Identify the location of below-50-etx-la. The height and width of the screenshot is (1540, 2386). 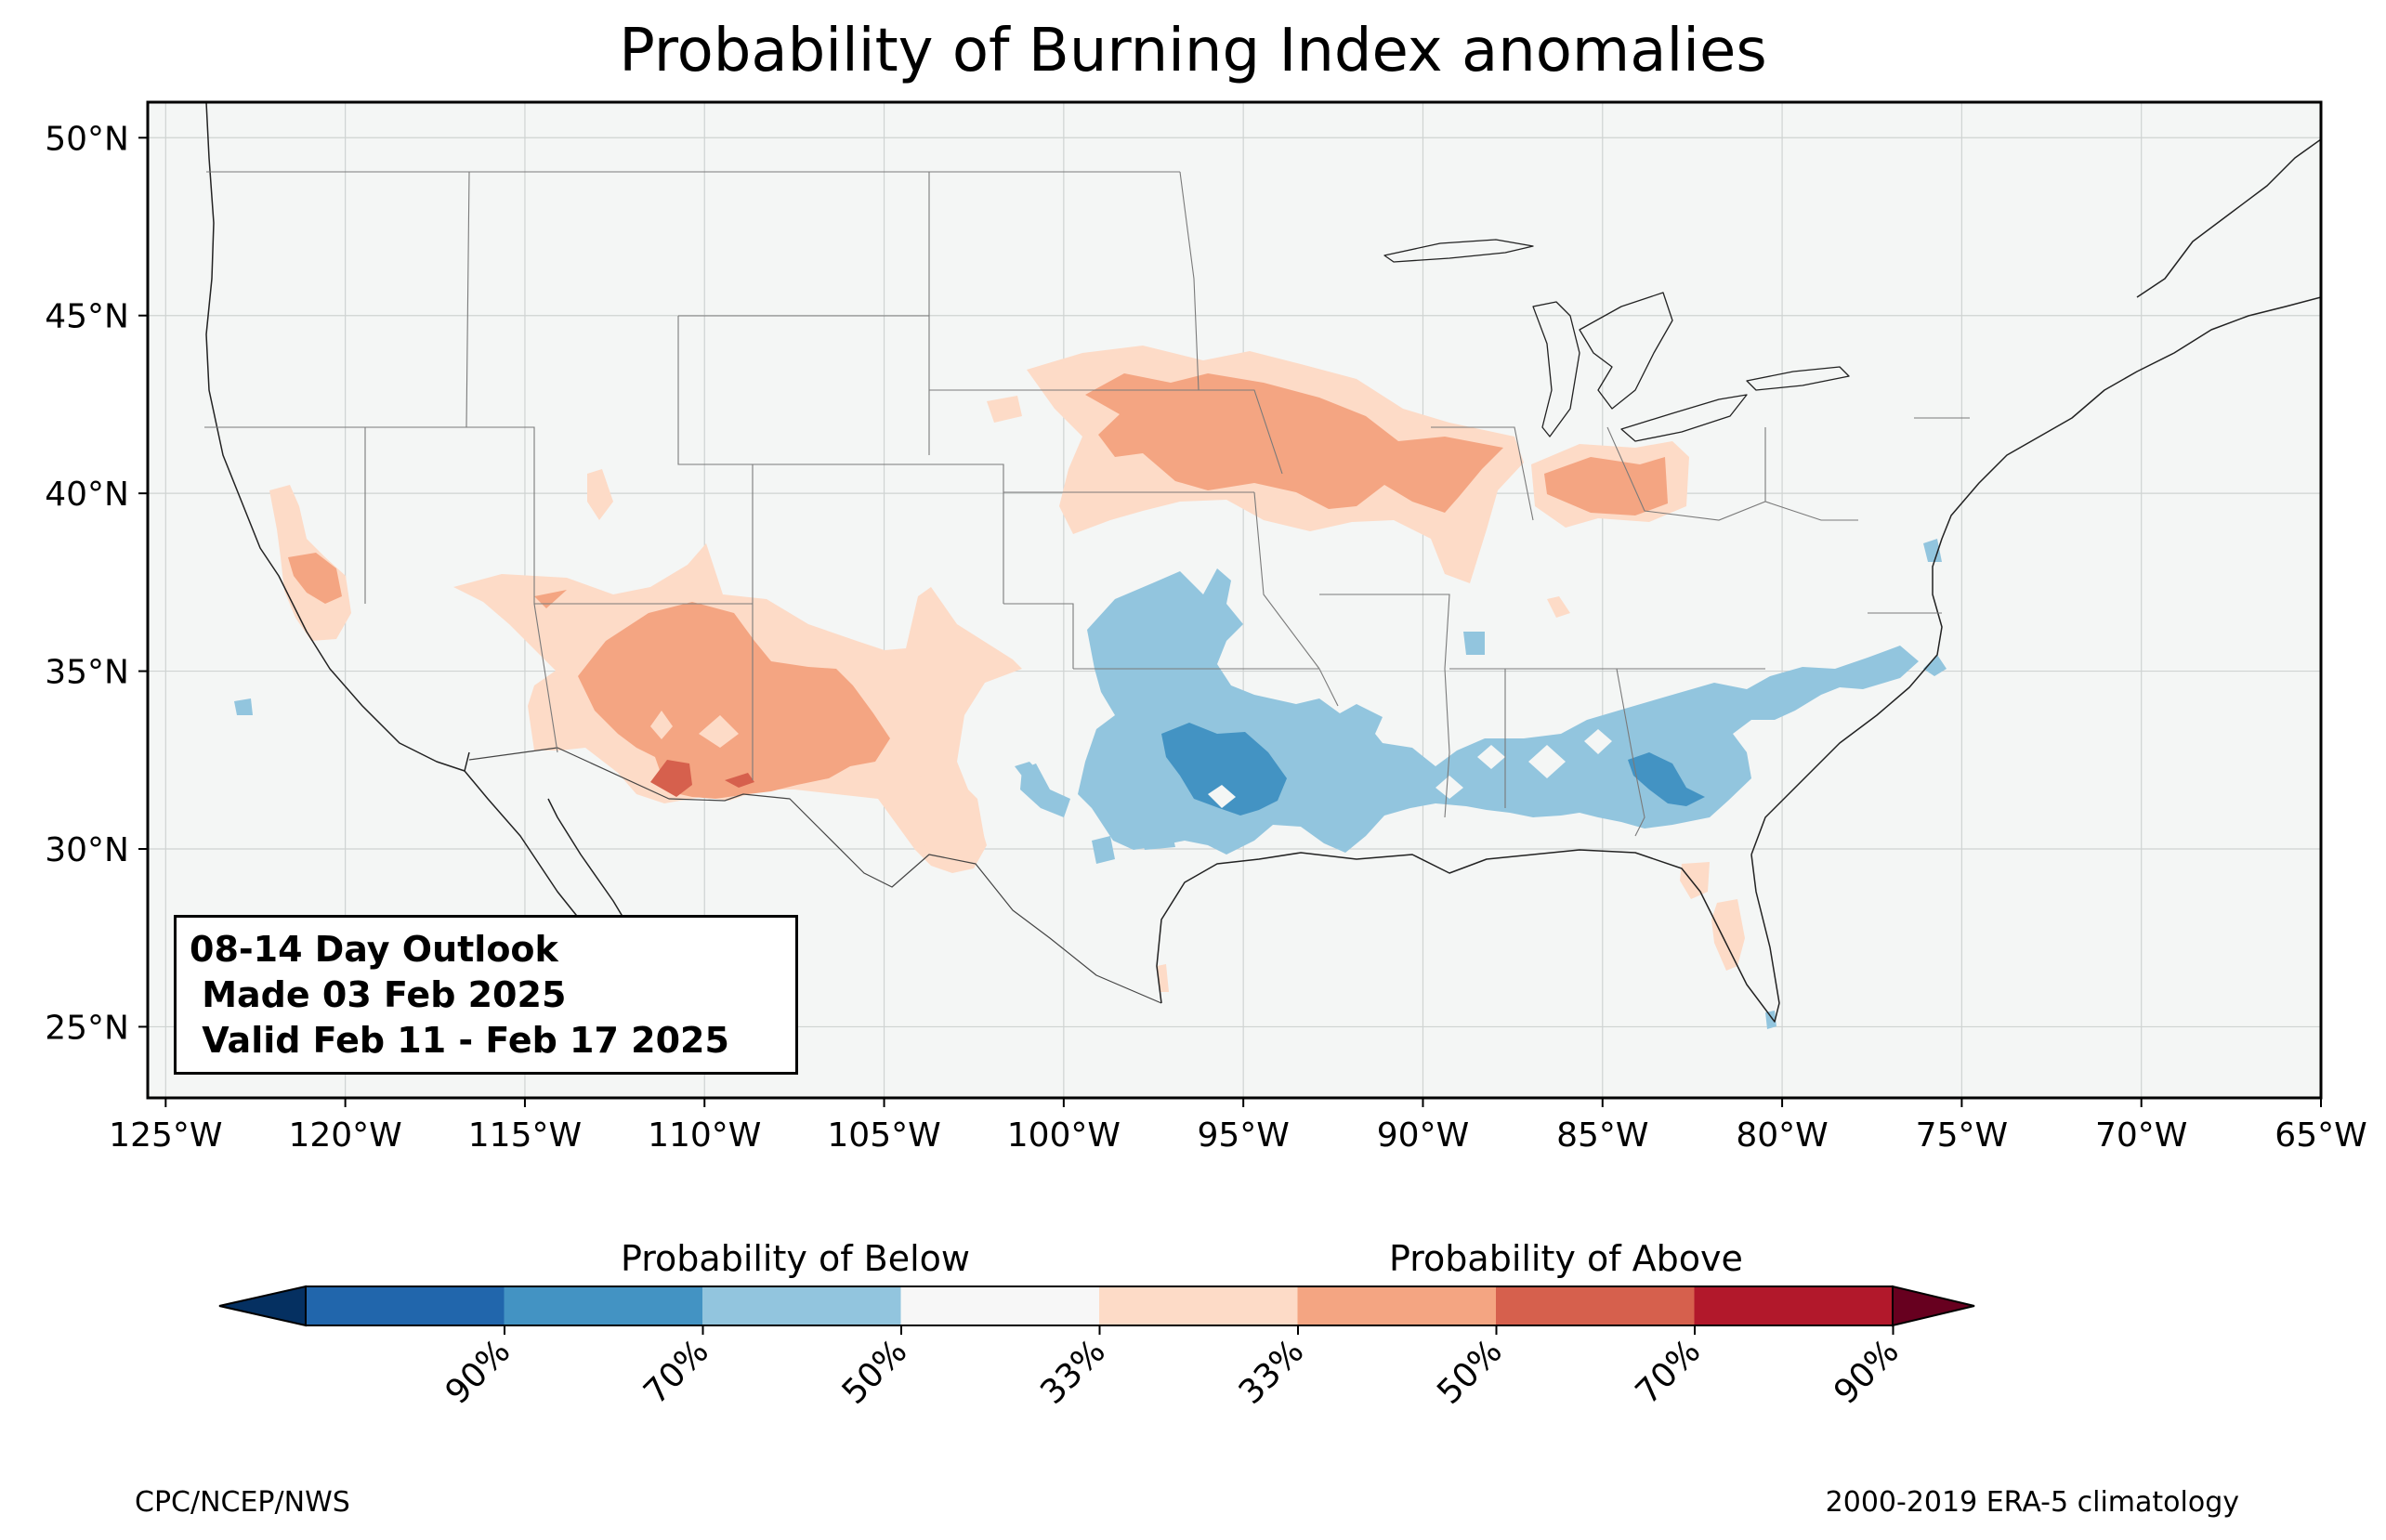
(1224, 769).